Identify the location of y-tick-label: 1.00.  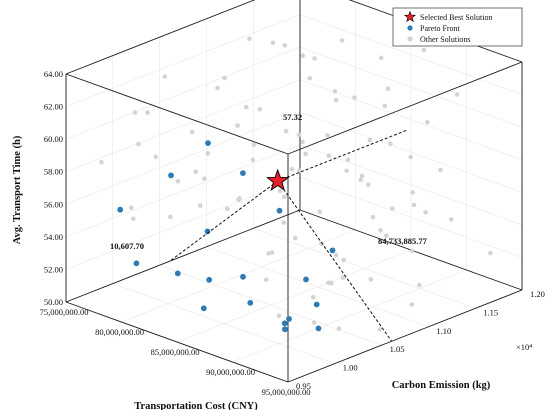
(350, 368).